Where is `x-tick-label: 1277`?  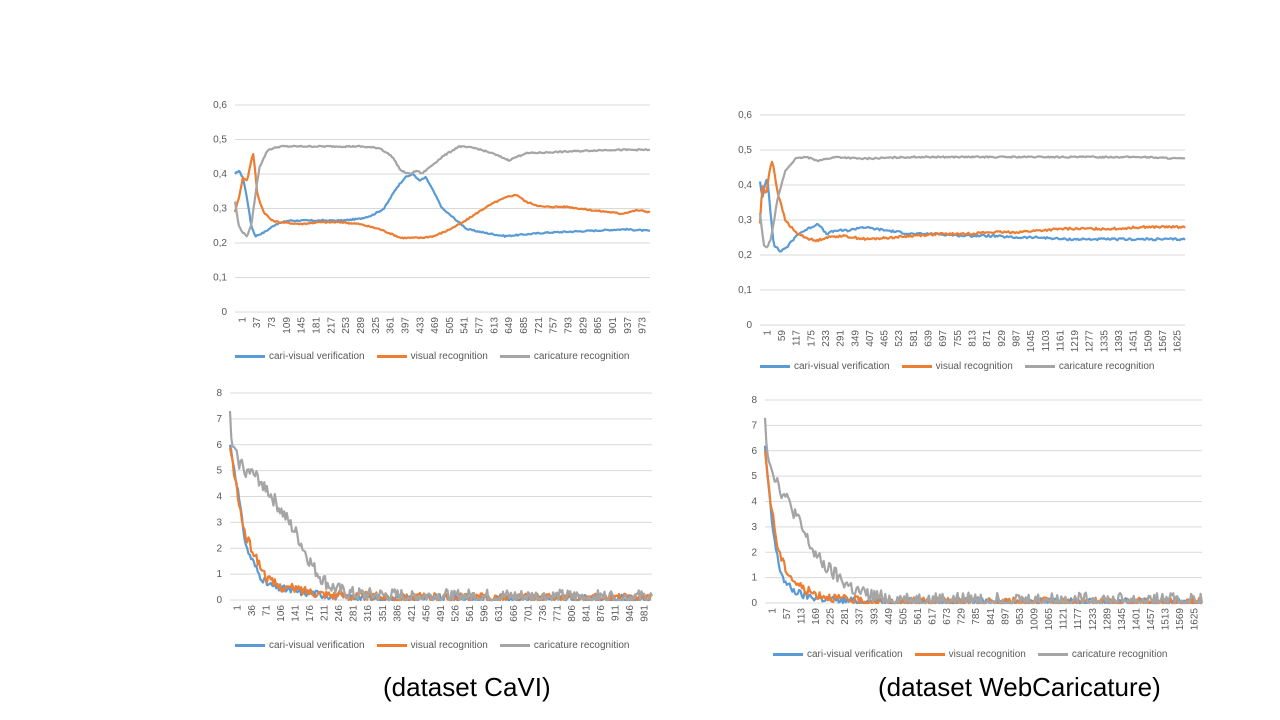
x-tick-label: 1277 is located at coordinates (1090, 341).